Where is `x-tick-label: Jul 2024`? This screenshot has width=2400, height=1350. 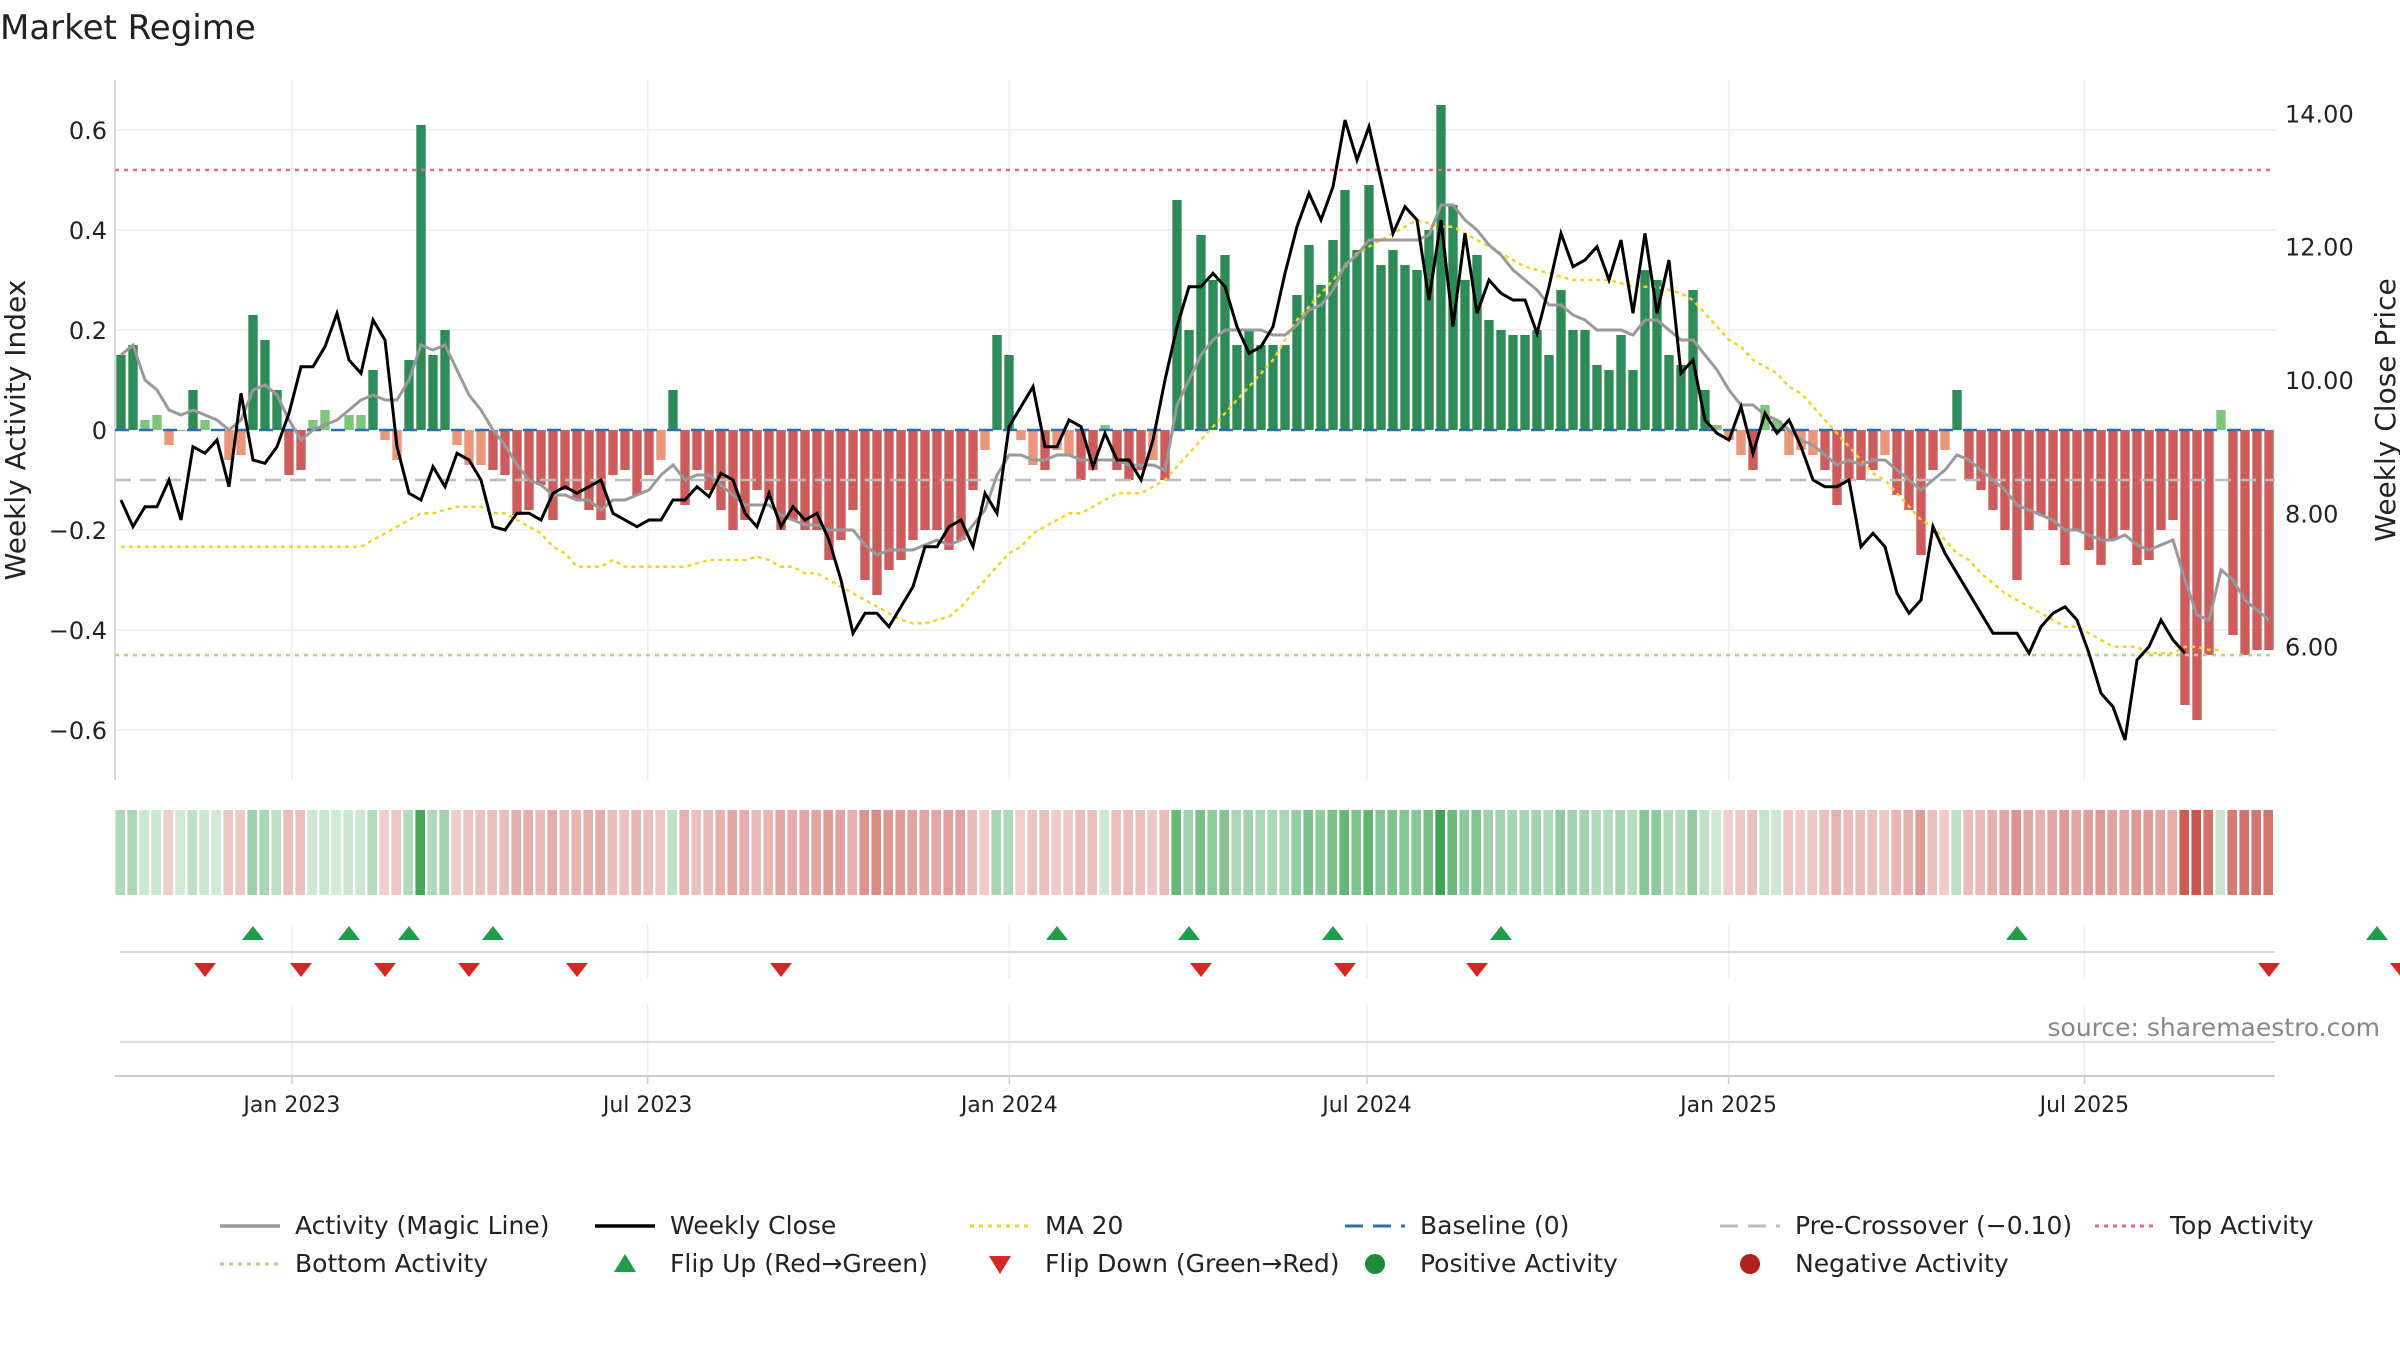 x-tick-label: Jul 2024 is located at coordinates (1366, 1105).